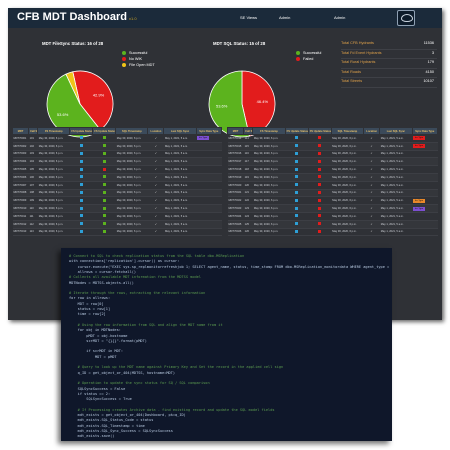 The height and width of the screenshot is (450, 450). What do you see at coordinates (340, 17) in the screenshot?
I see `nav-link-admin-2: Admin` at bounding box center [340, 17].